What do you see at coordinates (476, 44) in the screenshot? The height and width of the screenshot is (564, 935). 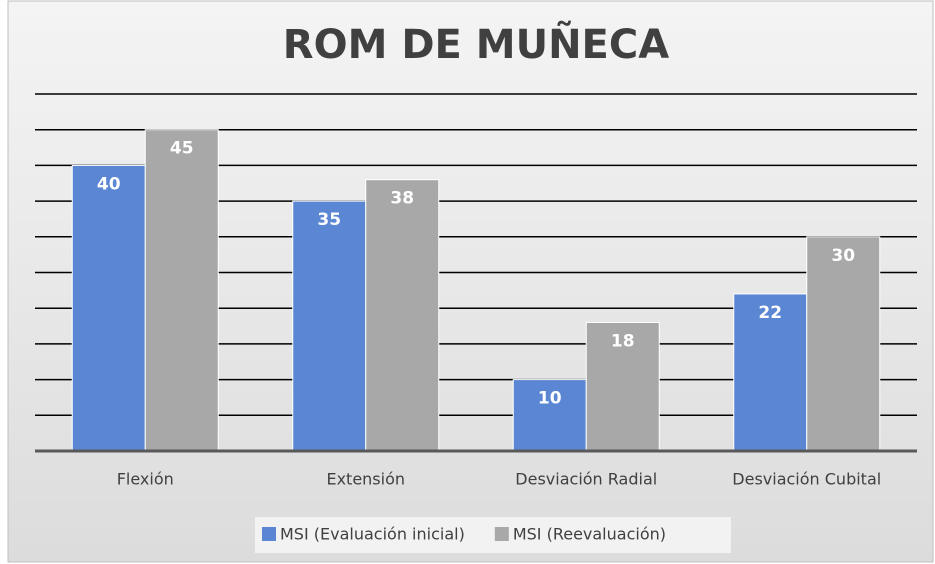 I see `chart-title: ROM DE MUÑECA` at bounding box center [476, 44].